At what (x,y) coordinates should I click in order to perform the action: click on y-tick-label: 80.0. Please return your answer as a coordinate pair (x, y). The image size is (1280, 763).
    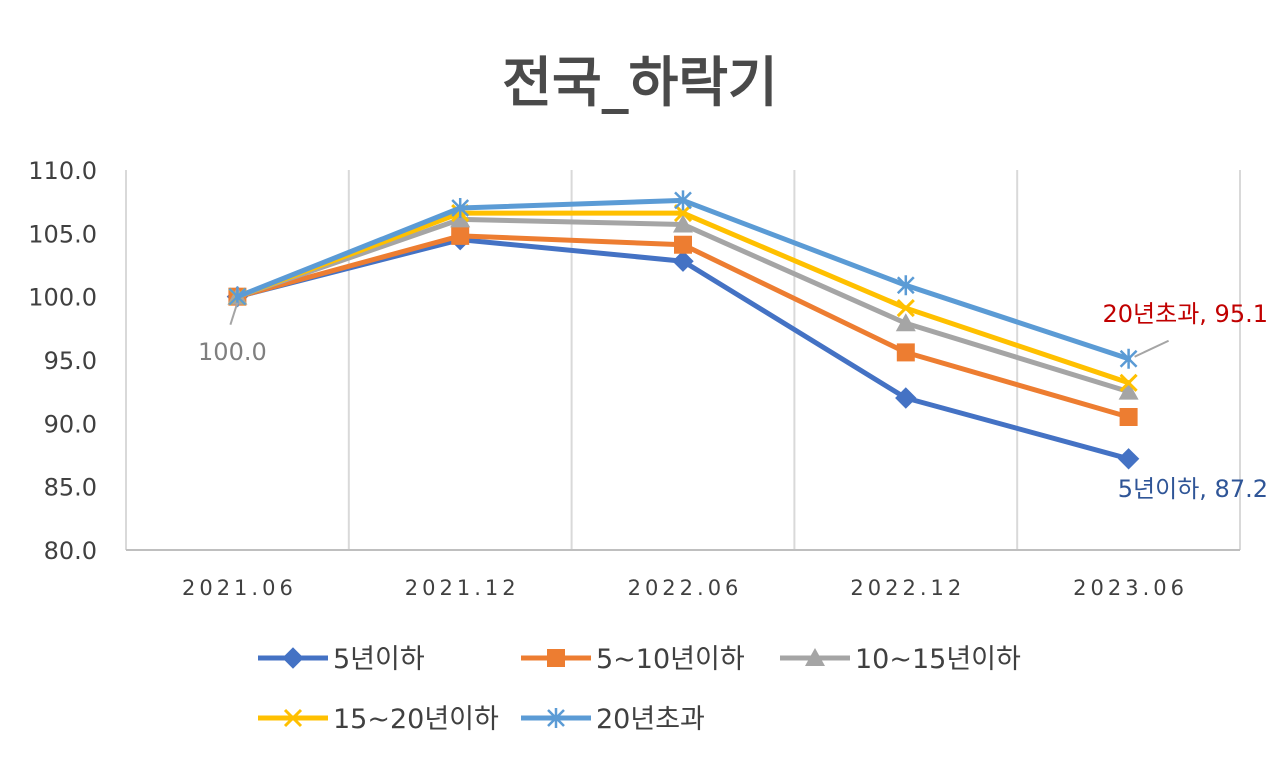
    Looking at the image, I should click on (70, 551).